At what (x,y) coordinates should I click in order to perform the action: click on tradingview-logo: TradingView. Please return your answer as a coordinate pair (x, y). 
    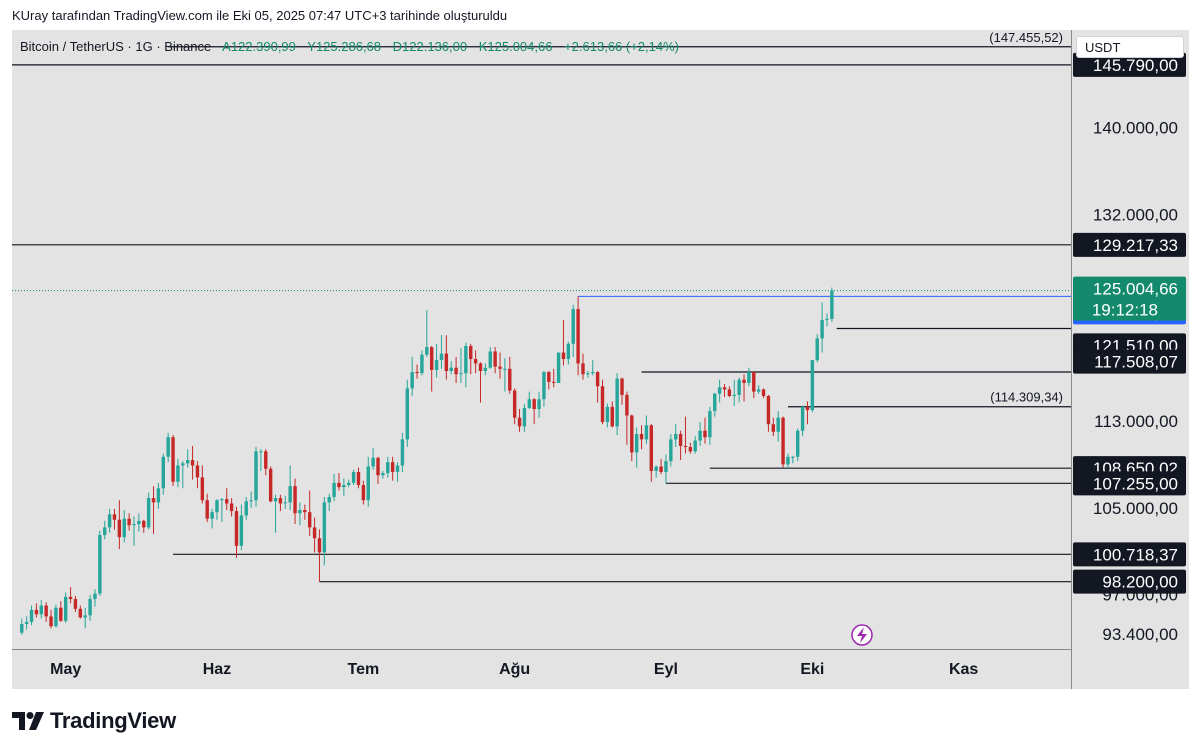
    Looking at the image, I should click on (94, 721).